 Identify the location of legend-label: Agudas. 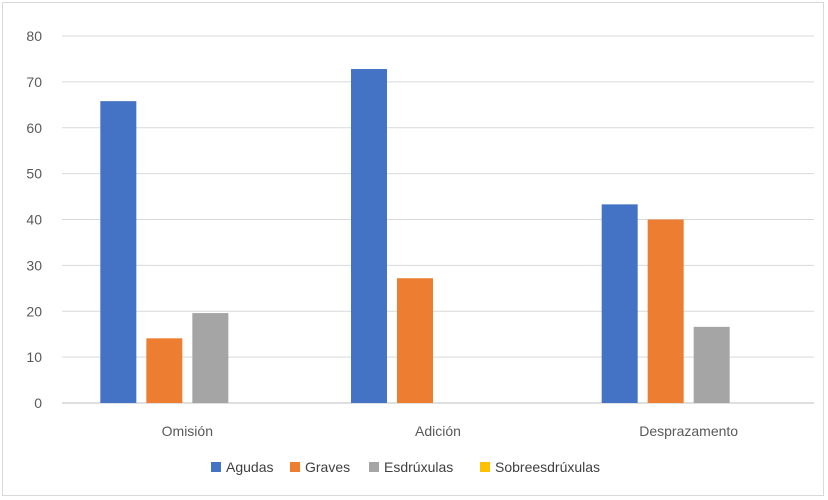
(249, 467).